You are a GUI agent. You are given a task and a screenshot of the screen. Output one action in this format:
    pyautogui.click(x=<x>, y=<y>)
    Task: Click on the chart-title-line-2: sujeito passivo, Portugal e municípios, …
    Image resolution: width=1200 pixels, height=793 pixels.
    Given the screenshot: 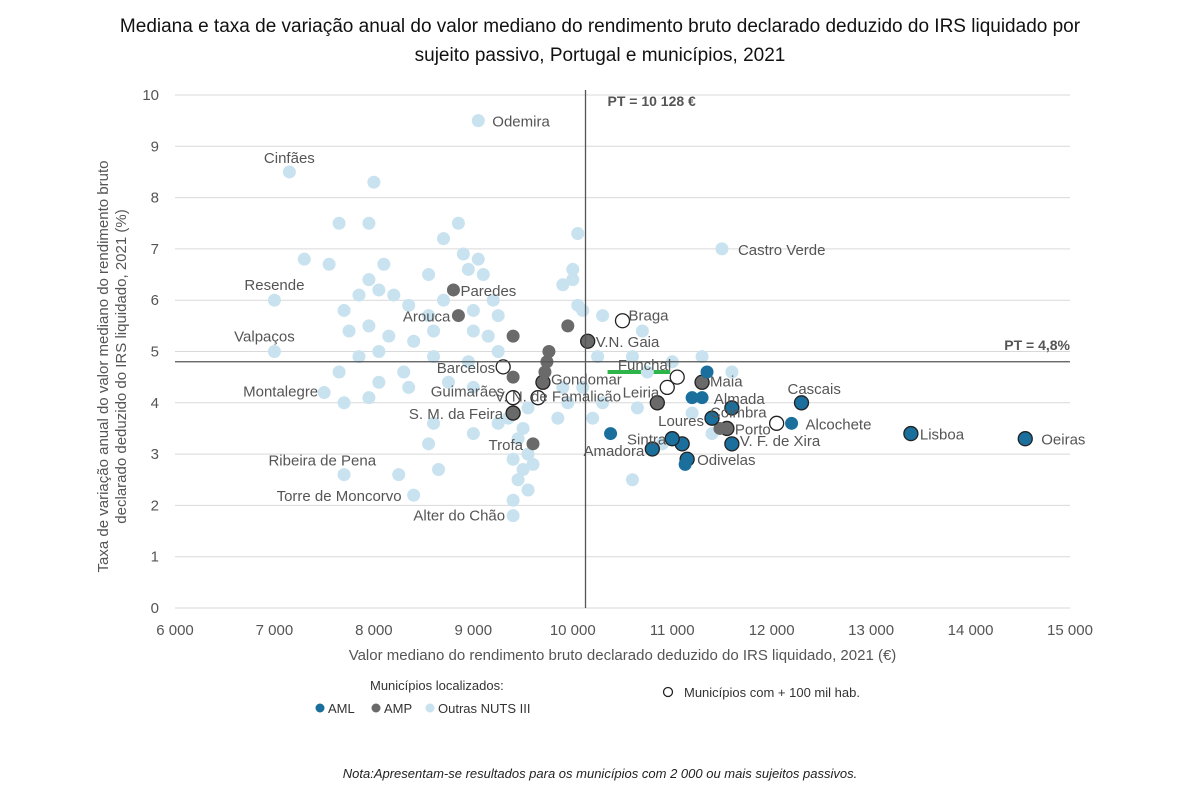 What is the action you would take?
    pyautogui.click(x=600, y=55)
    